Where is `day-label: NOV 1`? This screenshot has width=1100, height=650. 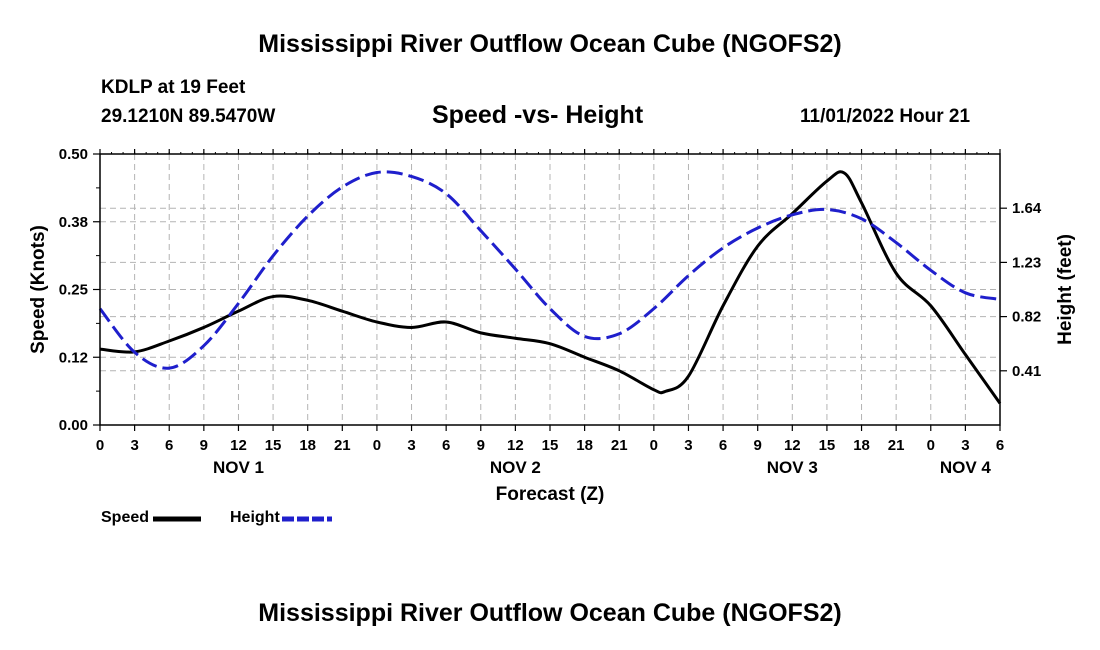 day-label: NOV 1 is located at coordinates (238, 467).